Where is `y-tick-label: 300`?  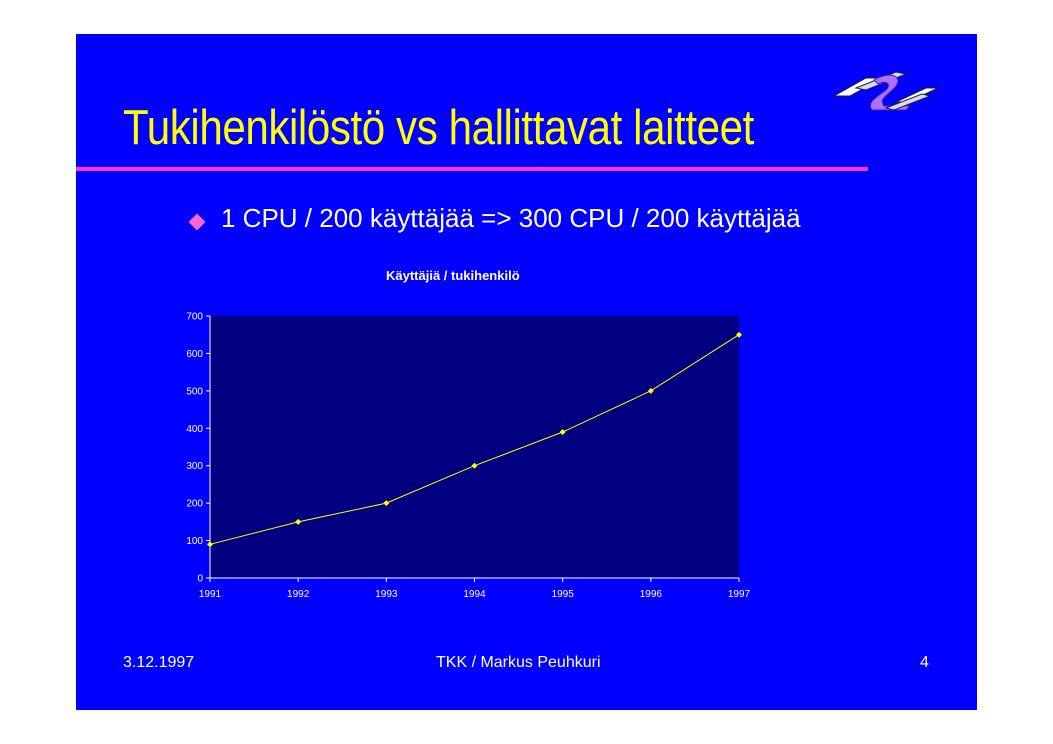
y-tick-label: 300 is located at coordinates (194, 466).